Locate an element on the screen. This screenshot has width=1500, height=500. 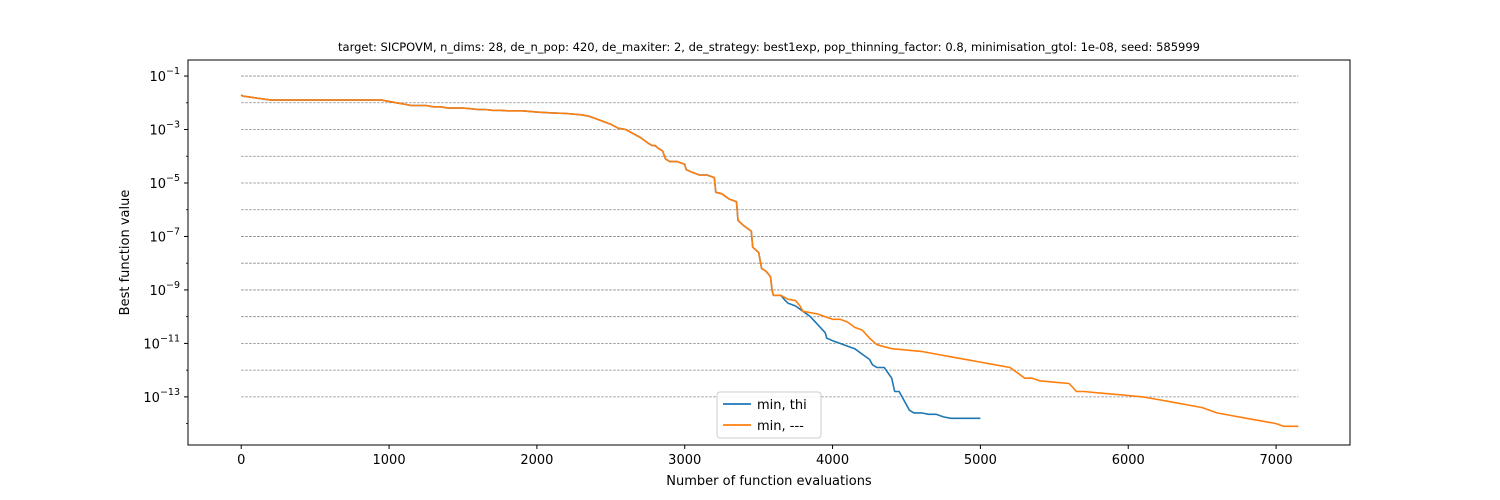
x-axis-title: Number of function evaluations is located at coordinates (769, 481).